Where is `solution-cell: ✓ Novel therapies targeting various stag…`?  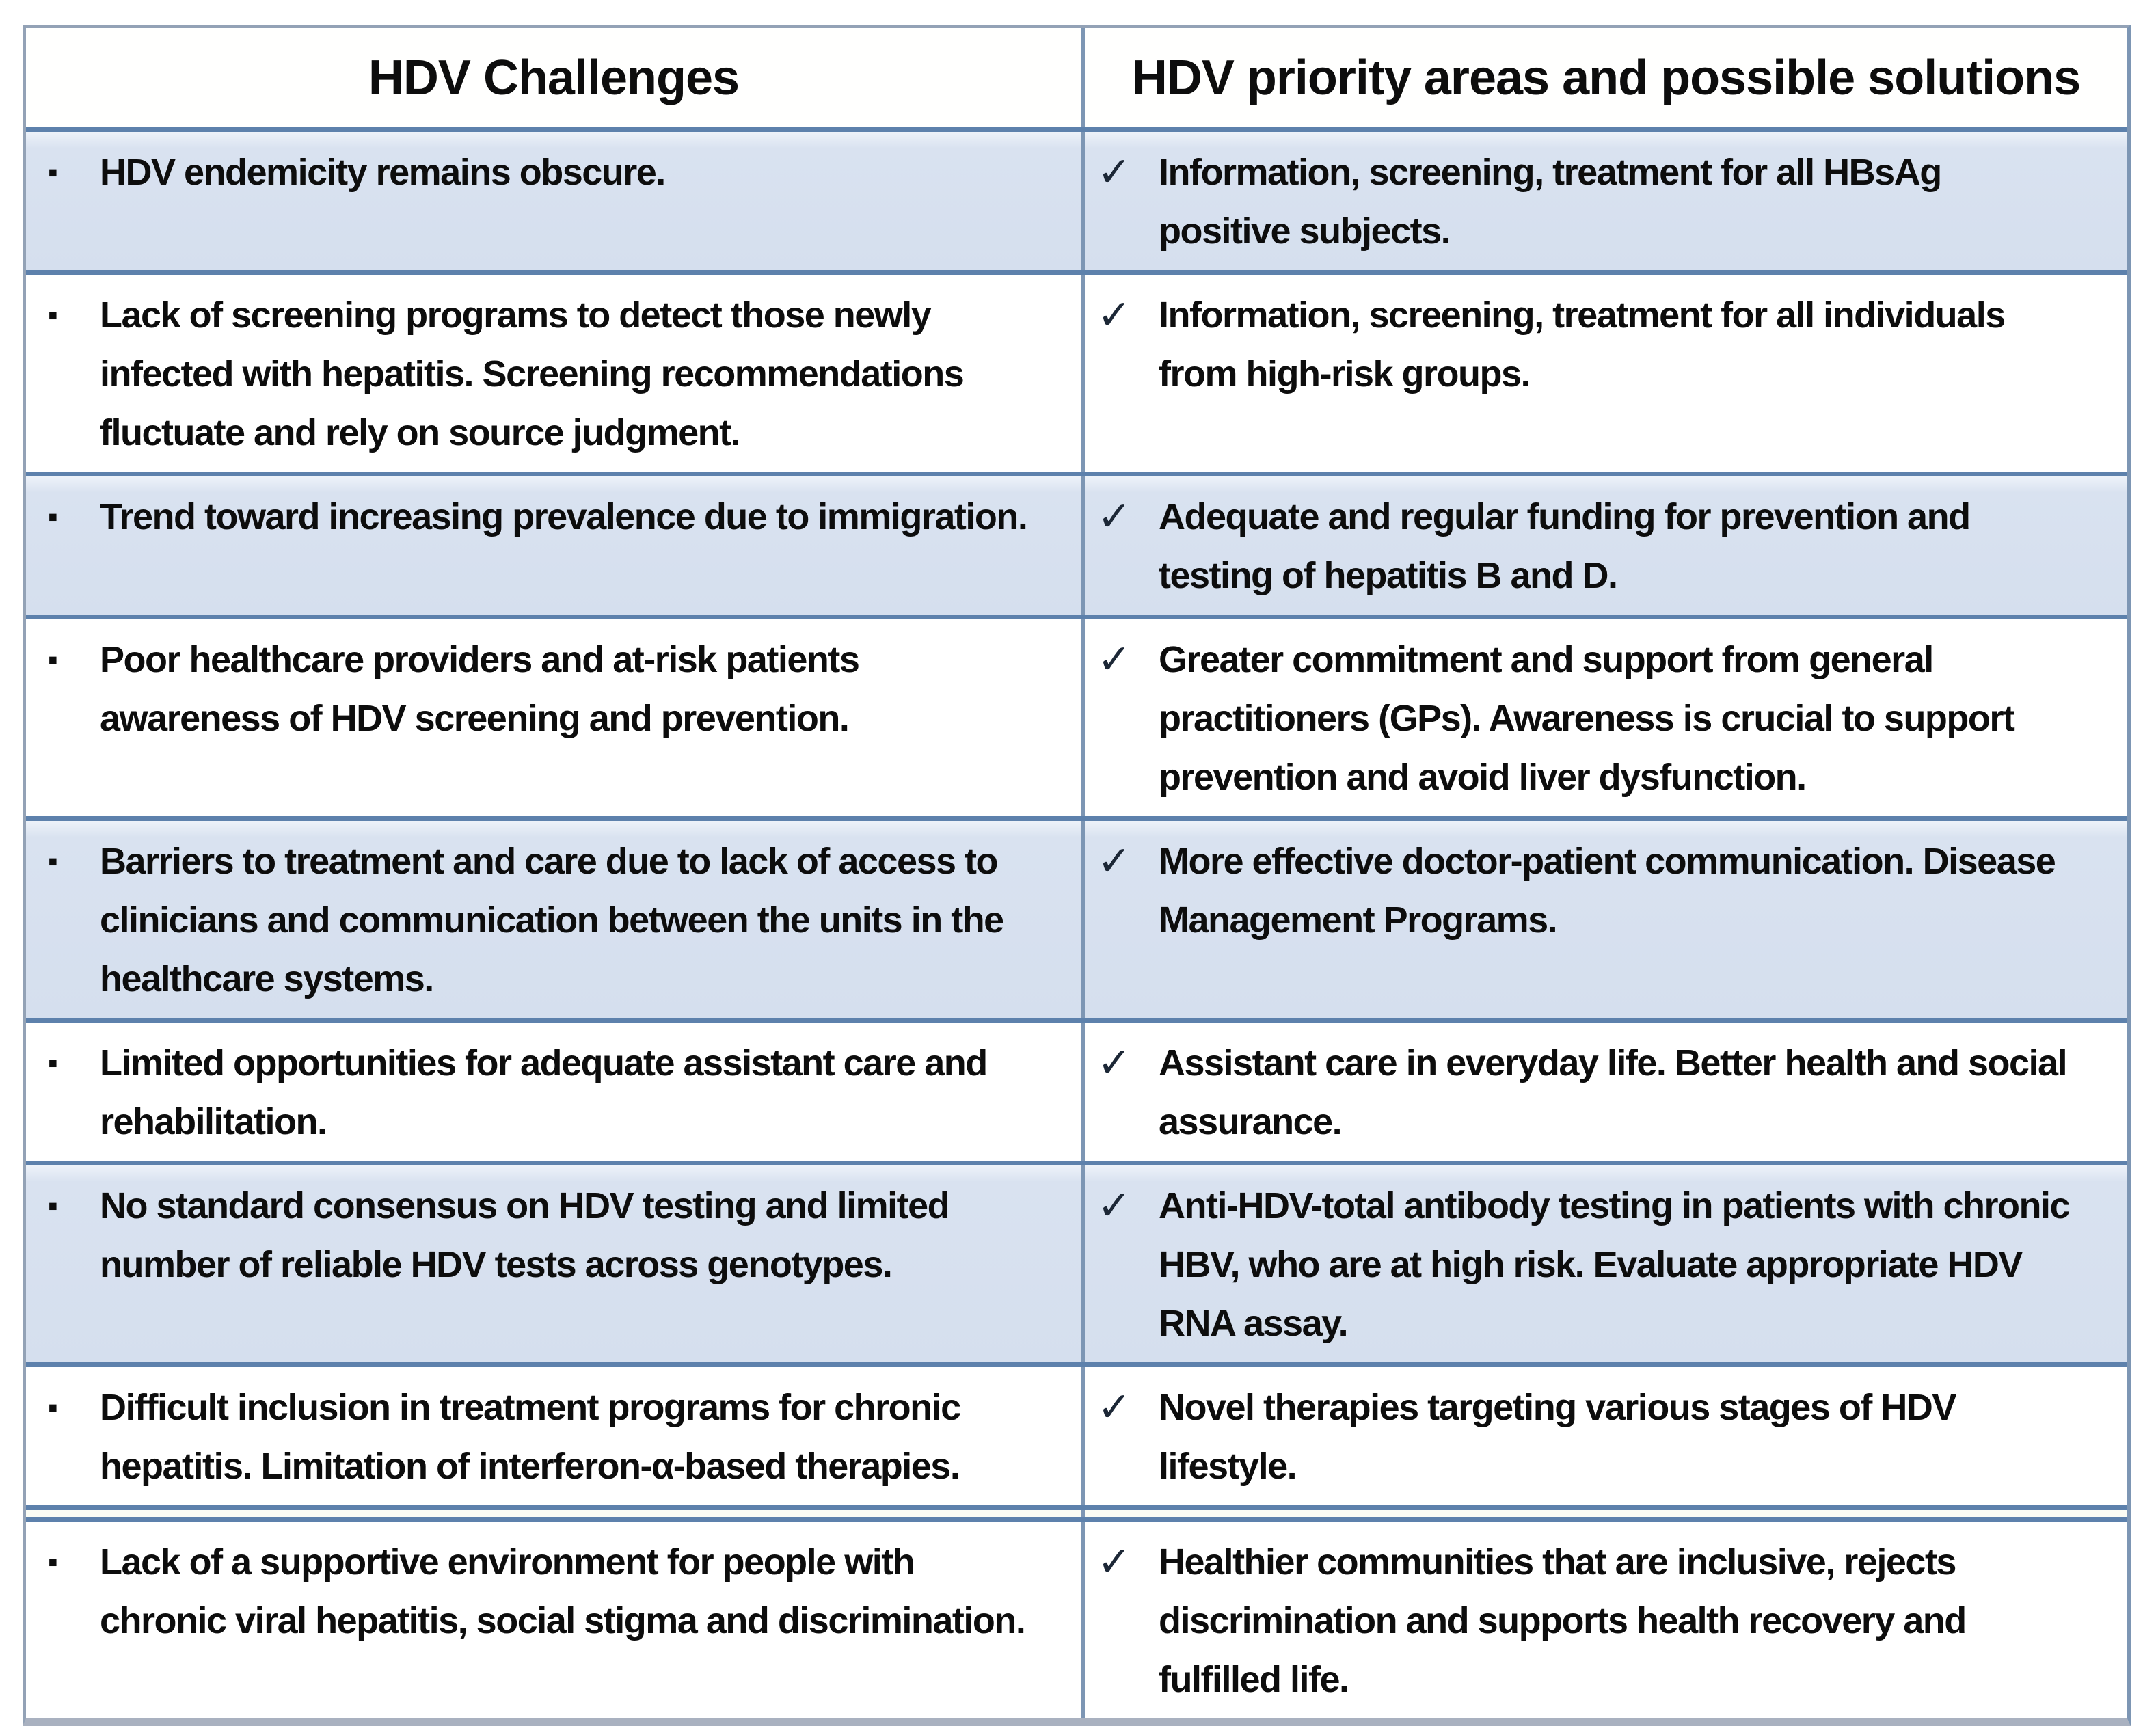
solution-cell: ✓ Novel therapies targeting various stag… is located at coordinates (1604, 1436).